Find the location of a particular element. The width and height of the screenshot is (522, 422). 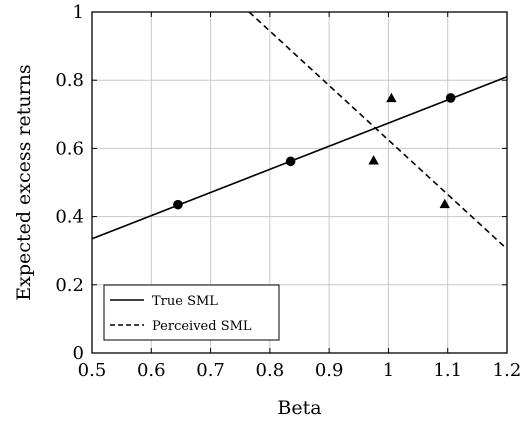

x-tick-label: 0.7 is located at coordinates (210, 370).